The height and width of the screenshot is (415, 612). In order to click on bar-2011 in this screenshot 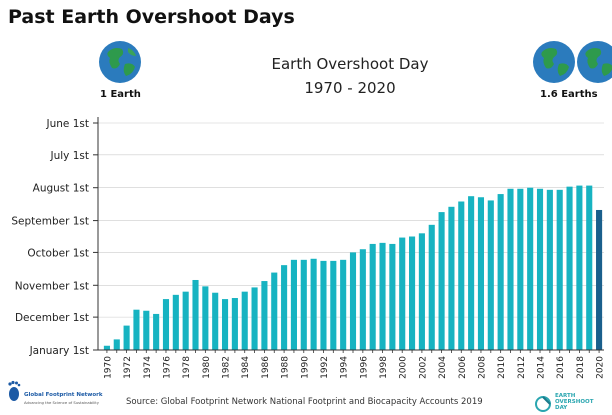, I will do `click(510, 269)`.